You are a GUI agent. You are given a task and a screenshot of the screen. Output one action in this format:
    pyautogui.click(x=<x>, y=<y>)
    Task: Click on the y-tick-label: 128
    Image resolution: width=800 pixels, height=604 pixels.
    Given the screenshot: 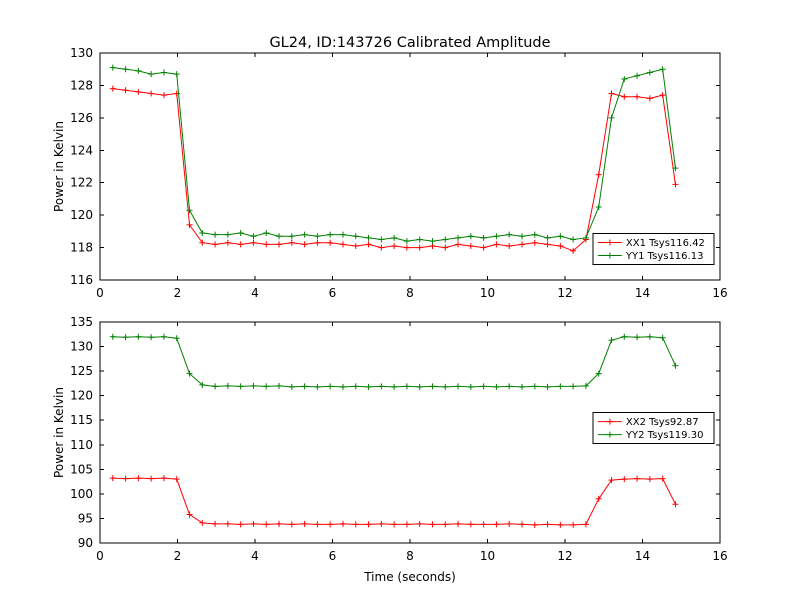 What is the action you would take?
    pyautogui.click(x=81, y=85)
    